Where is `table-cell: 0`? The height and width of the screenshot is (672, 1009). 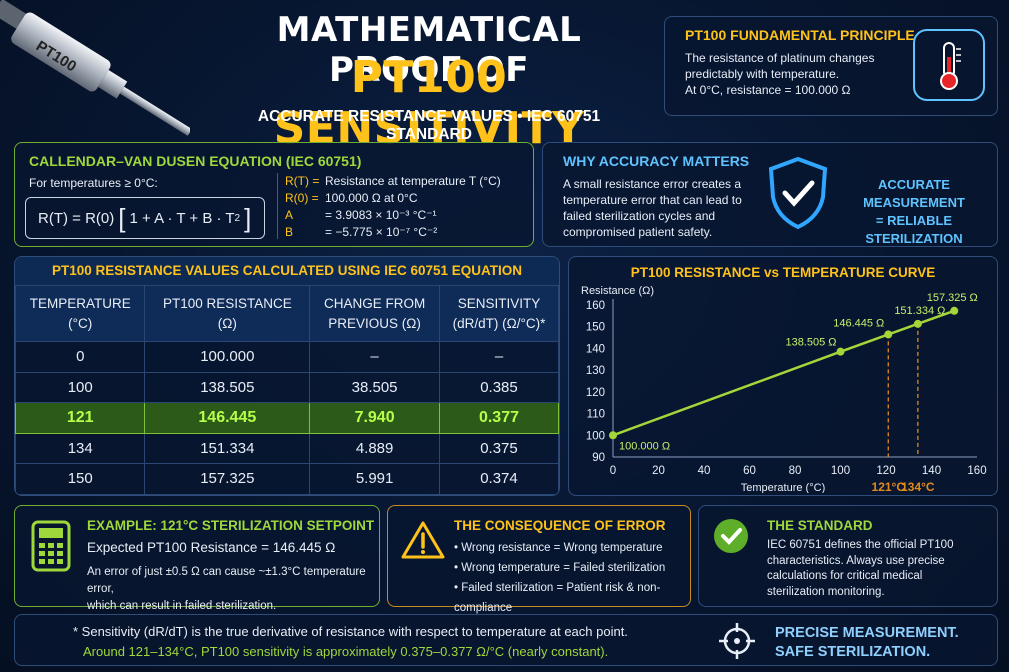
table-cell: 0 is located at coordinates (80, 357).